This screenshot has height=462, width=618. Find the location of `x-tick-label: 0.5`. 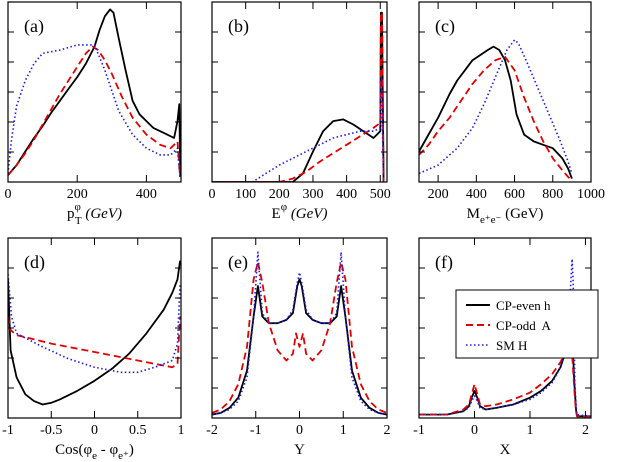

x-tick-label: 0.5 is located at coordinates (138, 430).